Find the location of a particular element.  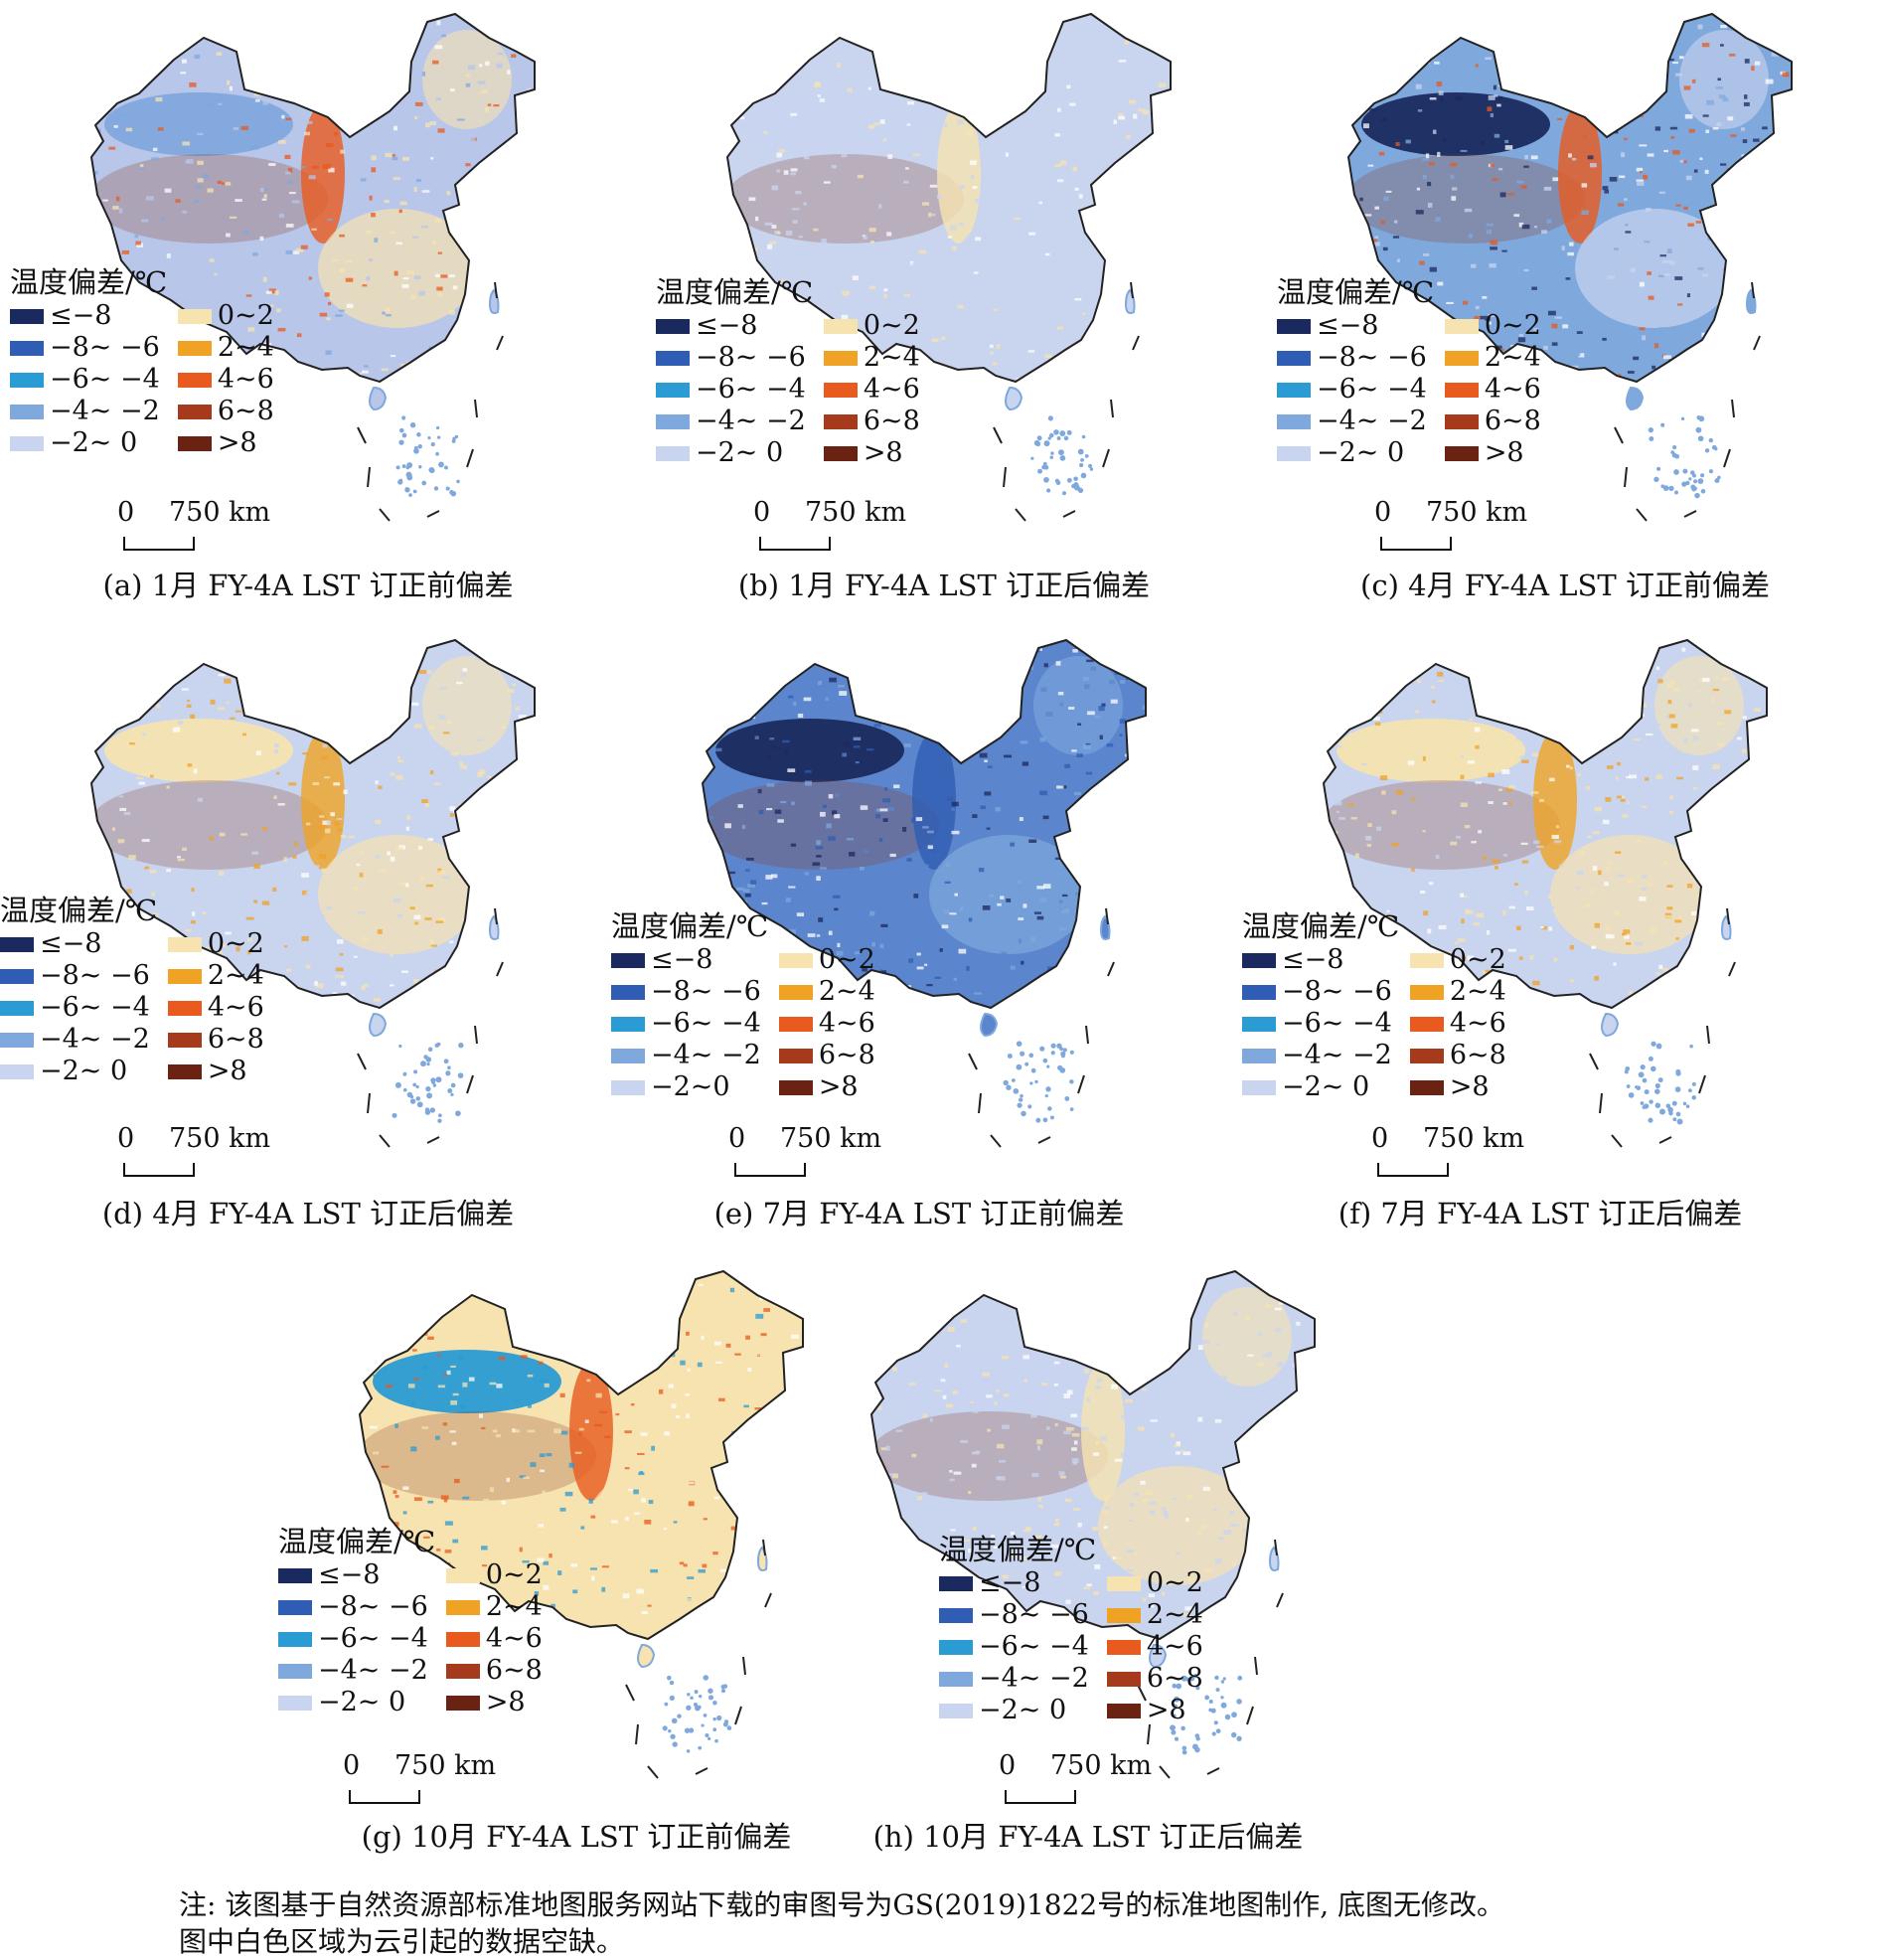

legend-item: 6~8 is located at coordinates (872, 421).